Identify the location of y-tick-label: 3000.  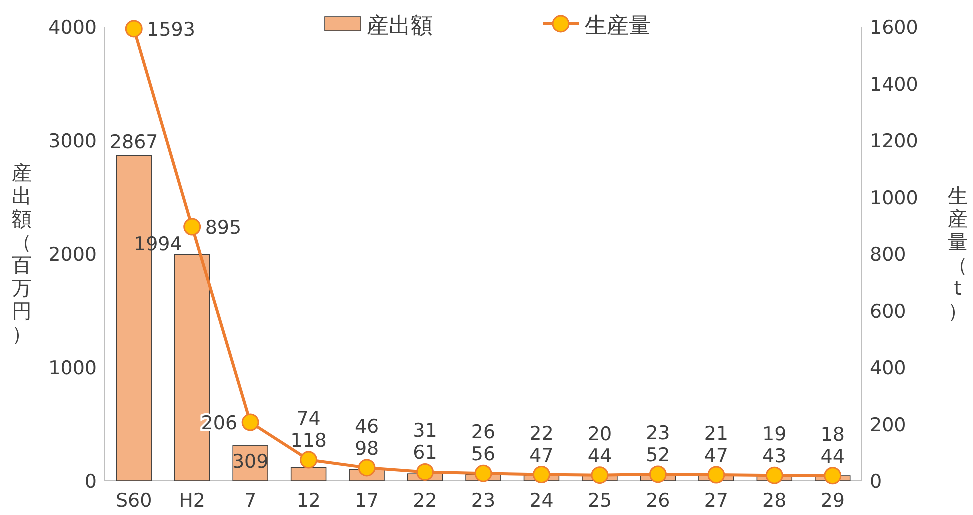
(72, 141).